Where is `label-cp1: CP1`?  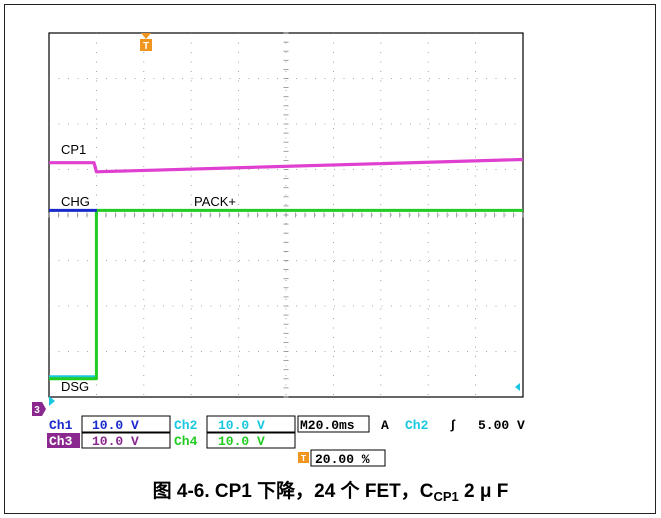
label-cp1: CP1 is located at coordinates (73, 149).